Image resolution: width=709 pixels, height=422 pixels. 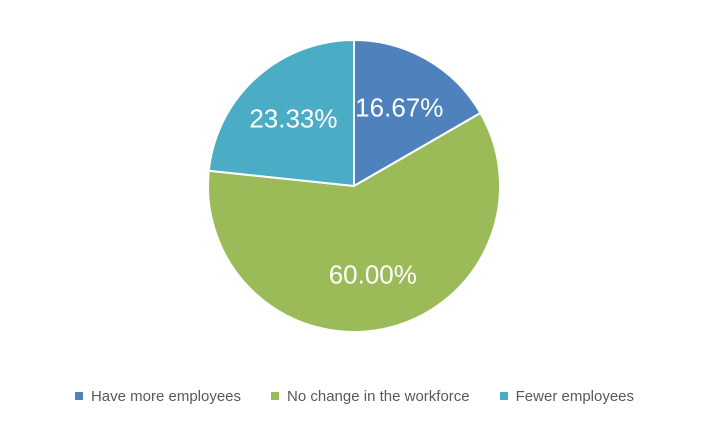 What do you see at coordinates (166, 396) in the screenshot?
I see `legend-label: Have more employees` at bounding box center [166, 396].